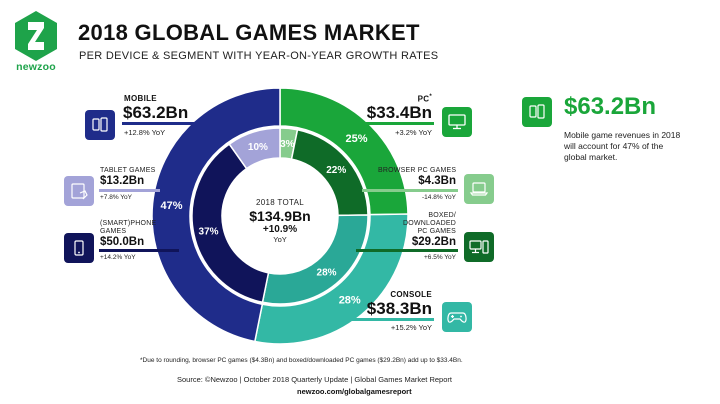 The width and height of the screenshot is (720, 404). I want to click on smartphone-icon, so click(79, 248).